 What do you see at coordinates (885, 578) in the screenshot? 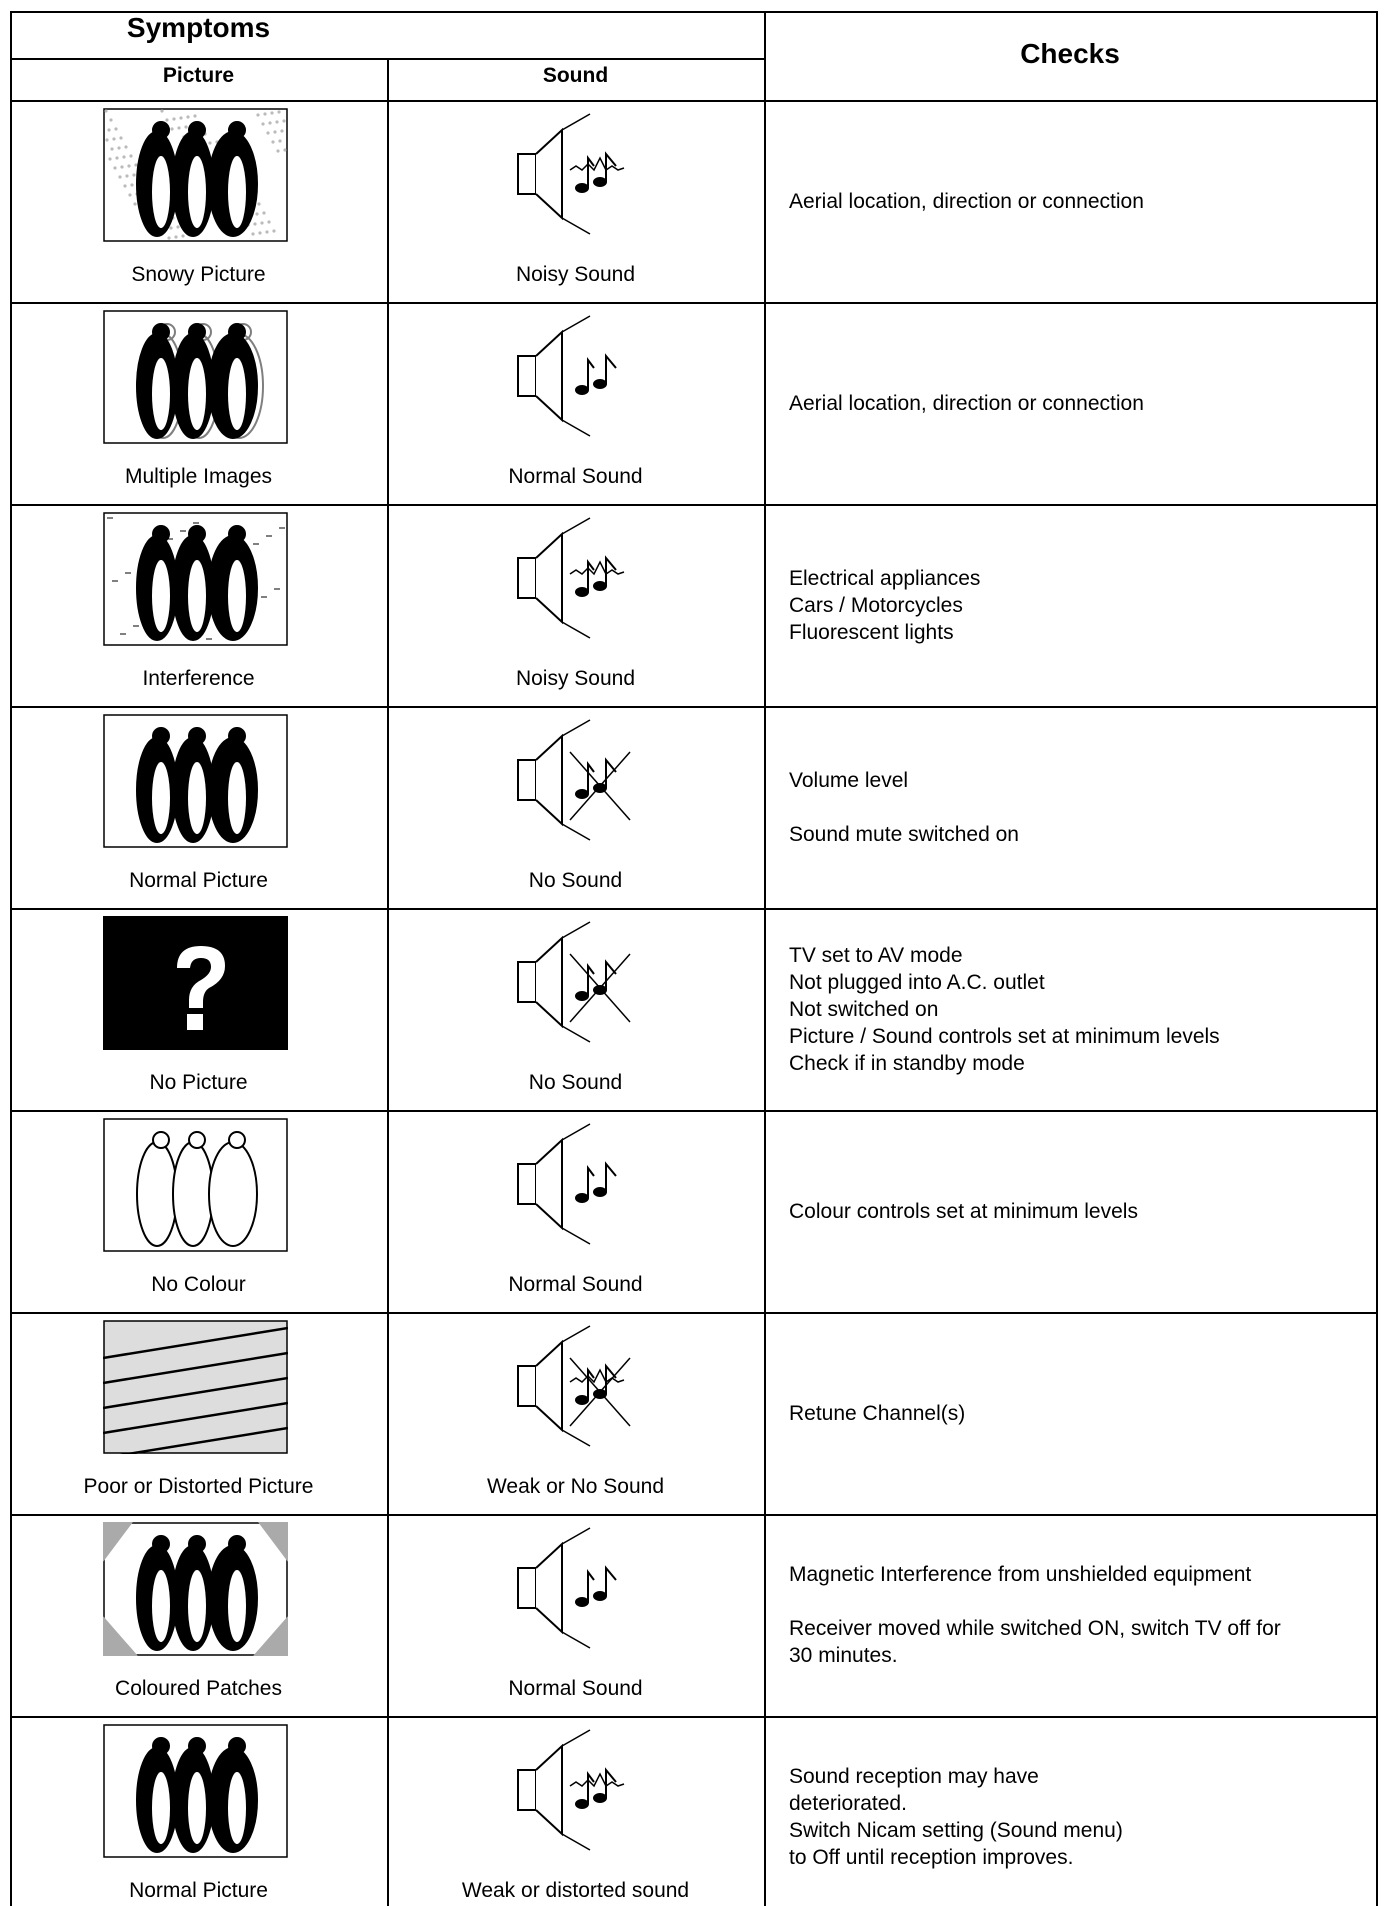
I see `checks-line: Electrical appliances` at bounding box center [885, 578].